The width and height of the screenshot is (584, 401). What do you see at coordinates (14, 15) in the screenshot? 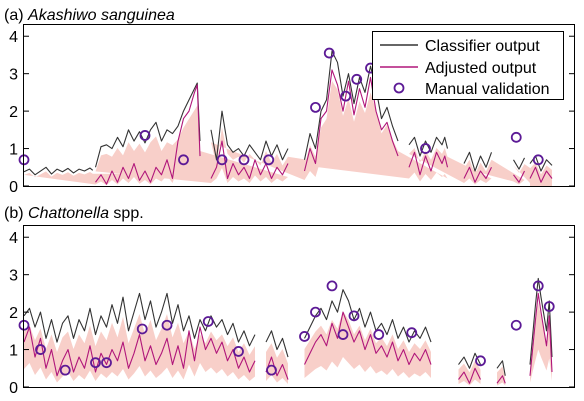
I see `panel-a-label: (a)` at bounding box center [14, 15].